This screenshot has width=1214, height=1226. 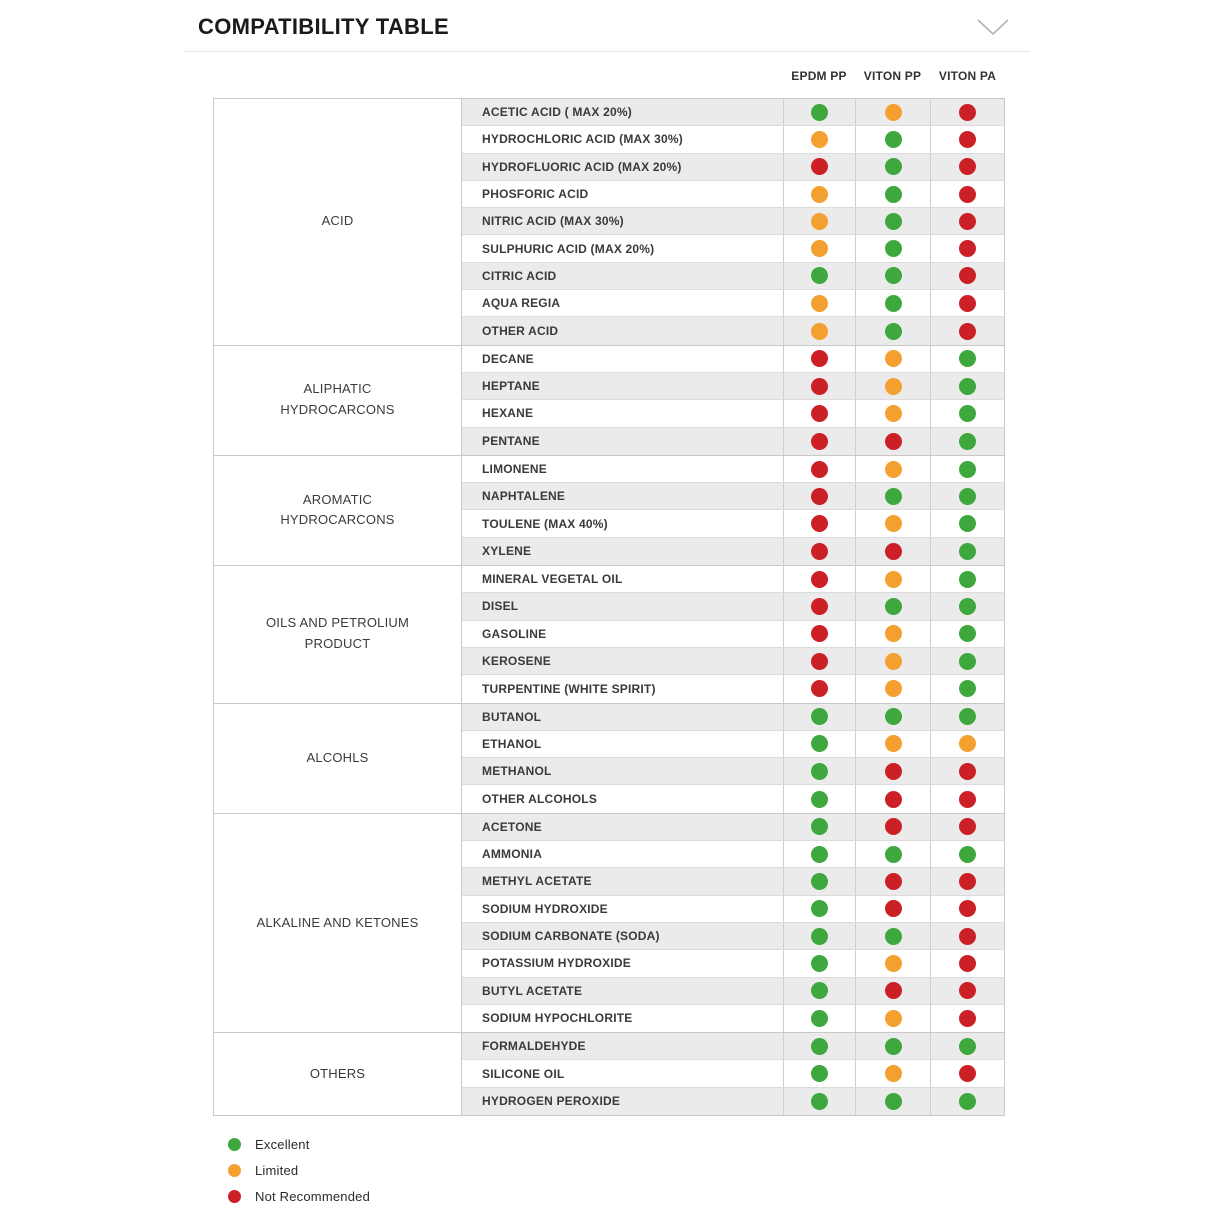 What do you see at coordinates (733, 1074) in the screenshot?
I see `table-row: SILICONE OIL` at bounding box center [733, 1074].